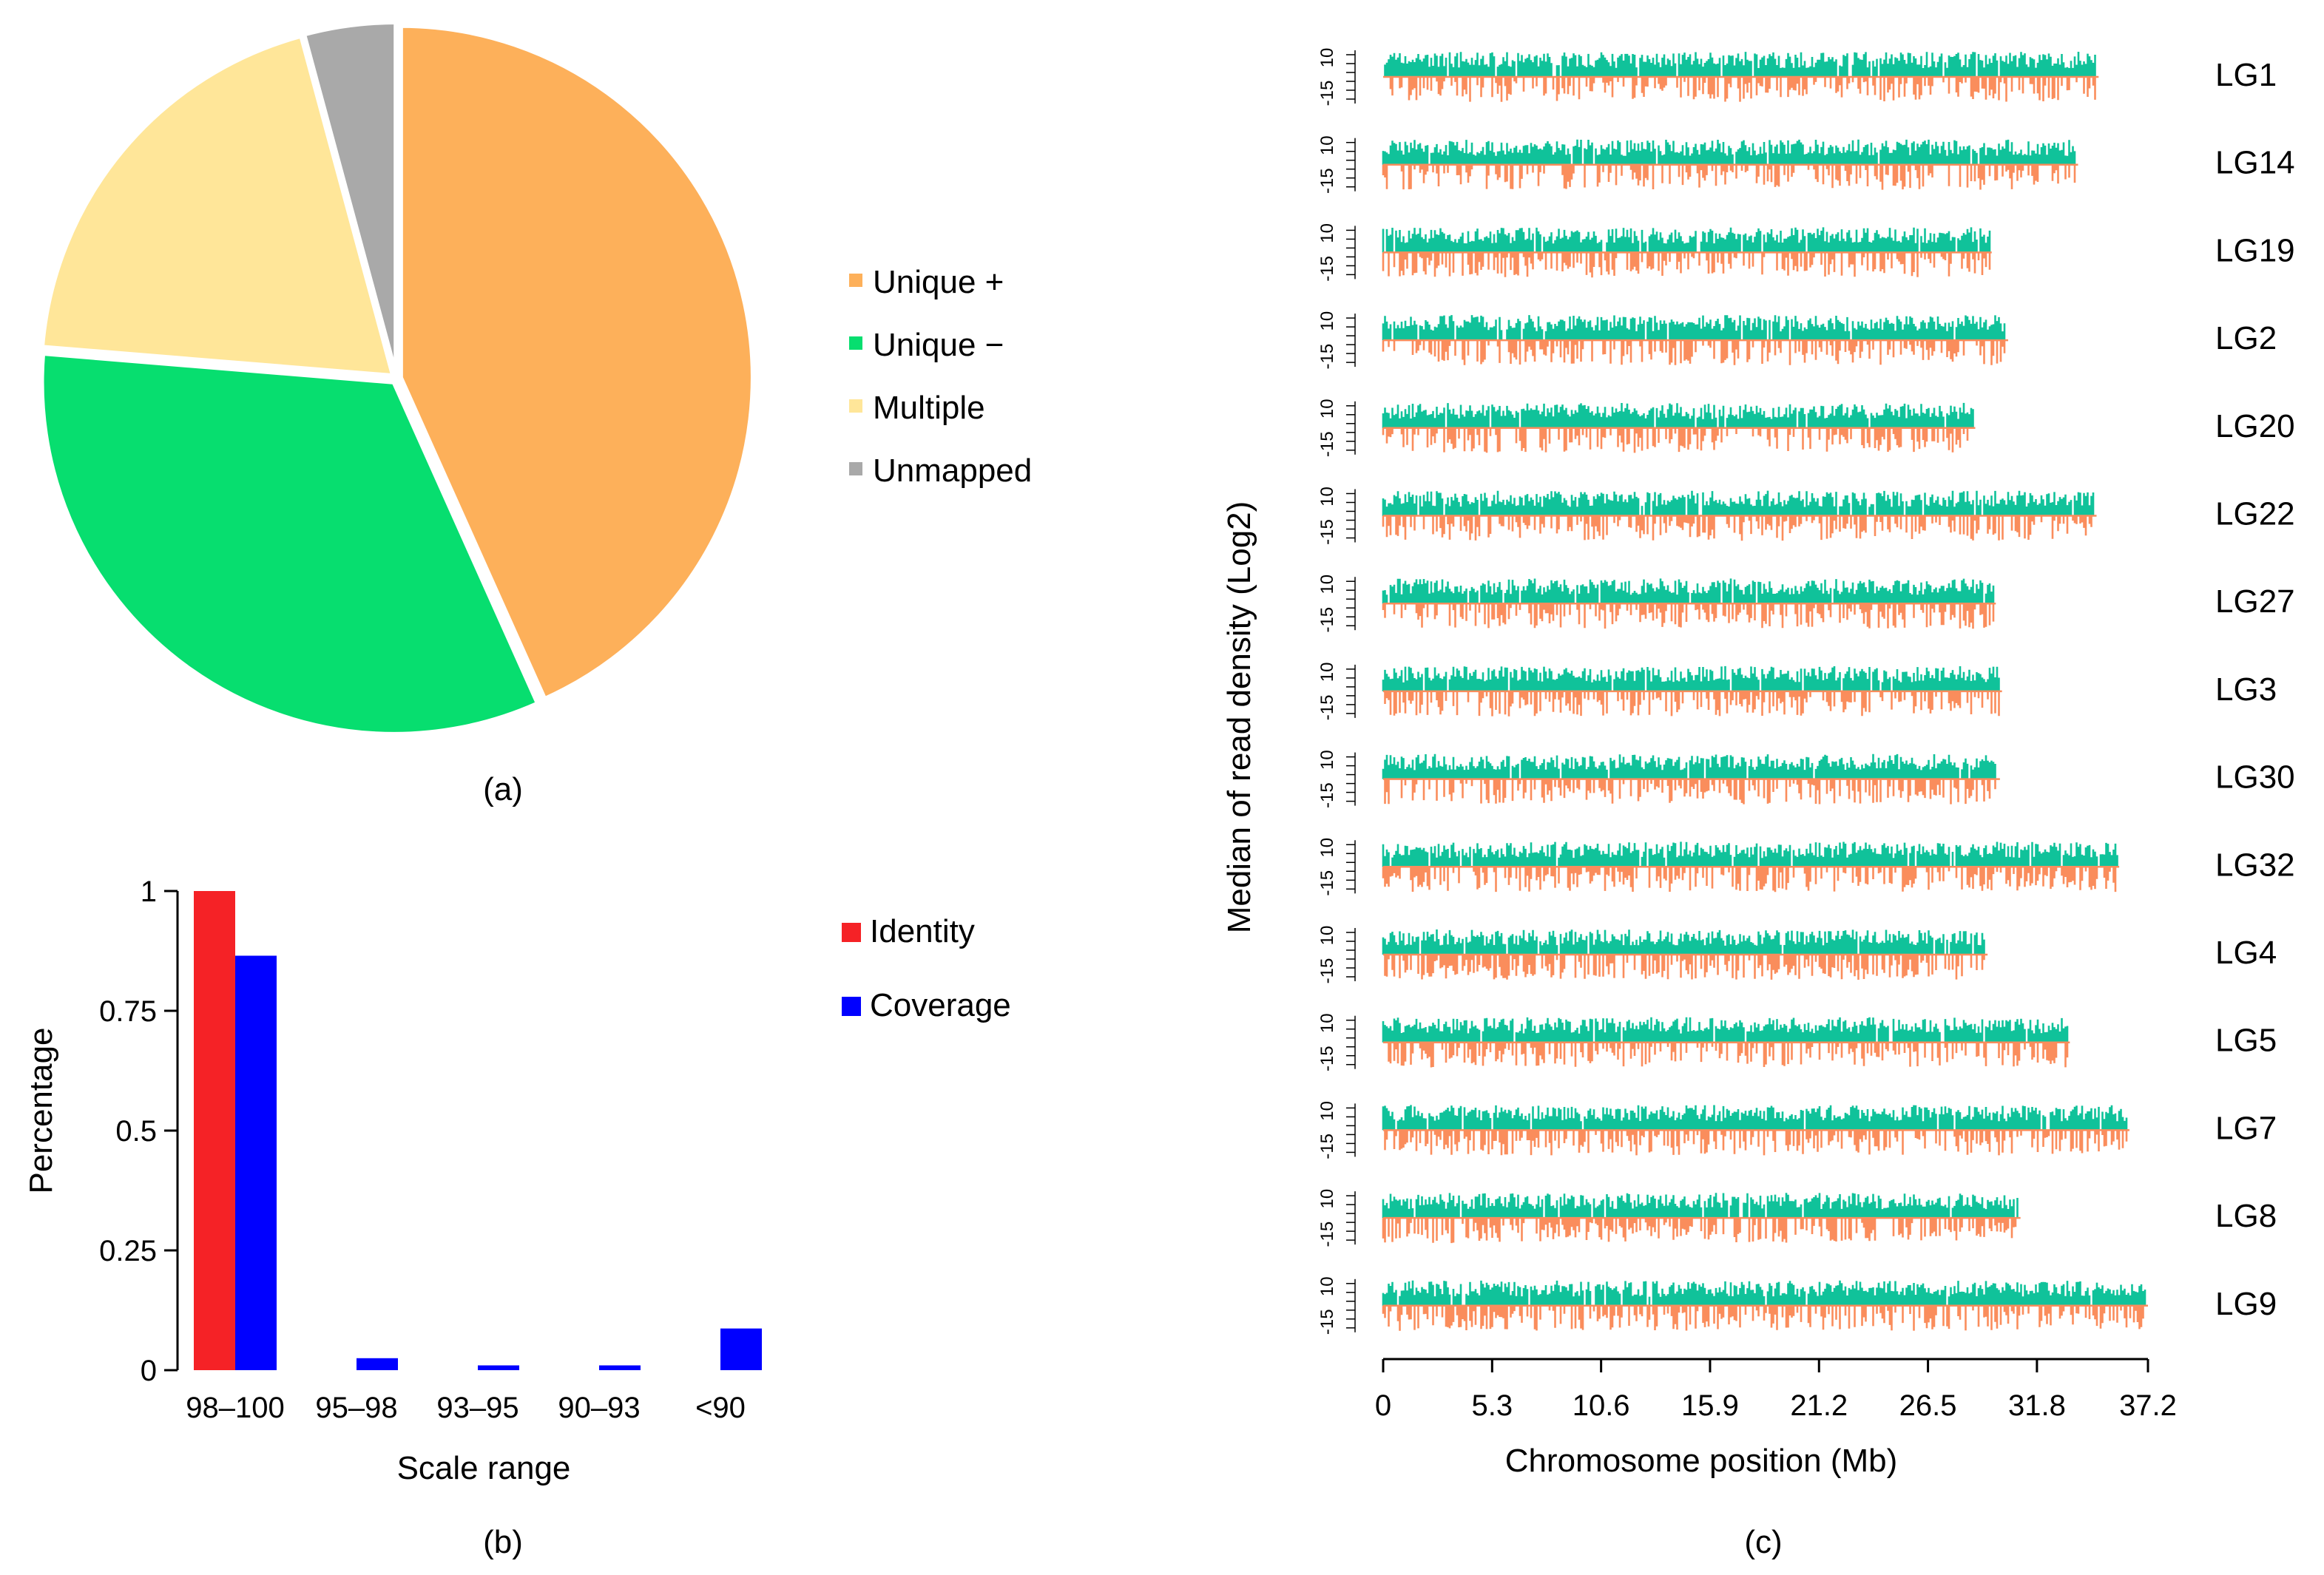  I want to click on track-lg20: 10 -15 LG20, so click(1806, 428).